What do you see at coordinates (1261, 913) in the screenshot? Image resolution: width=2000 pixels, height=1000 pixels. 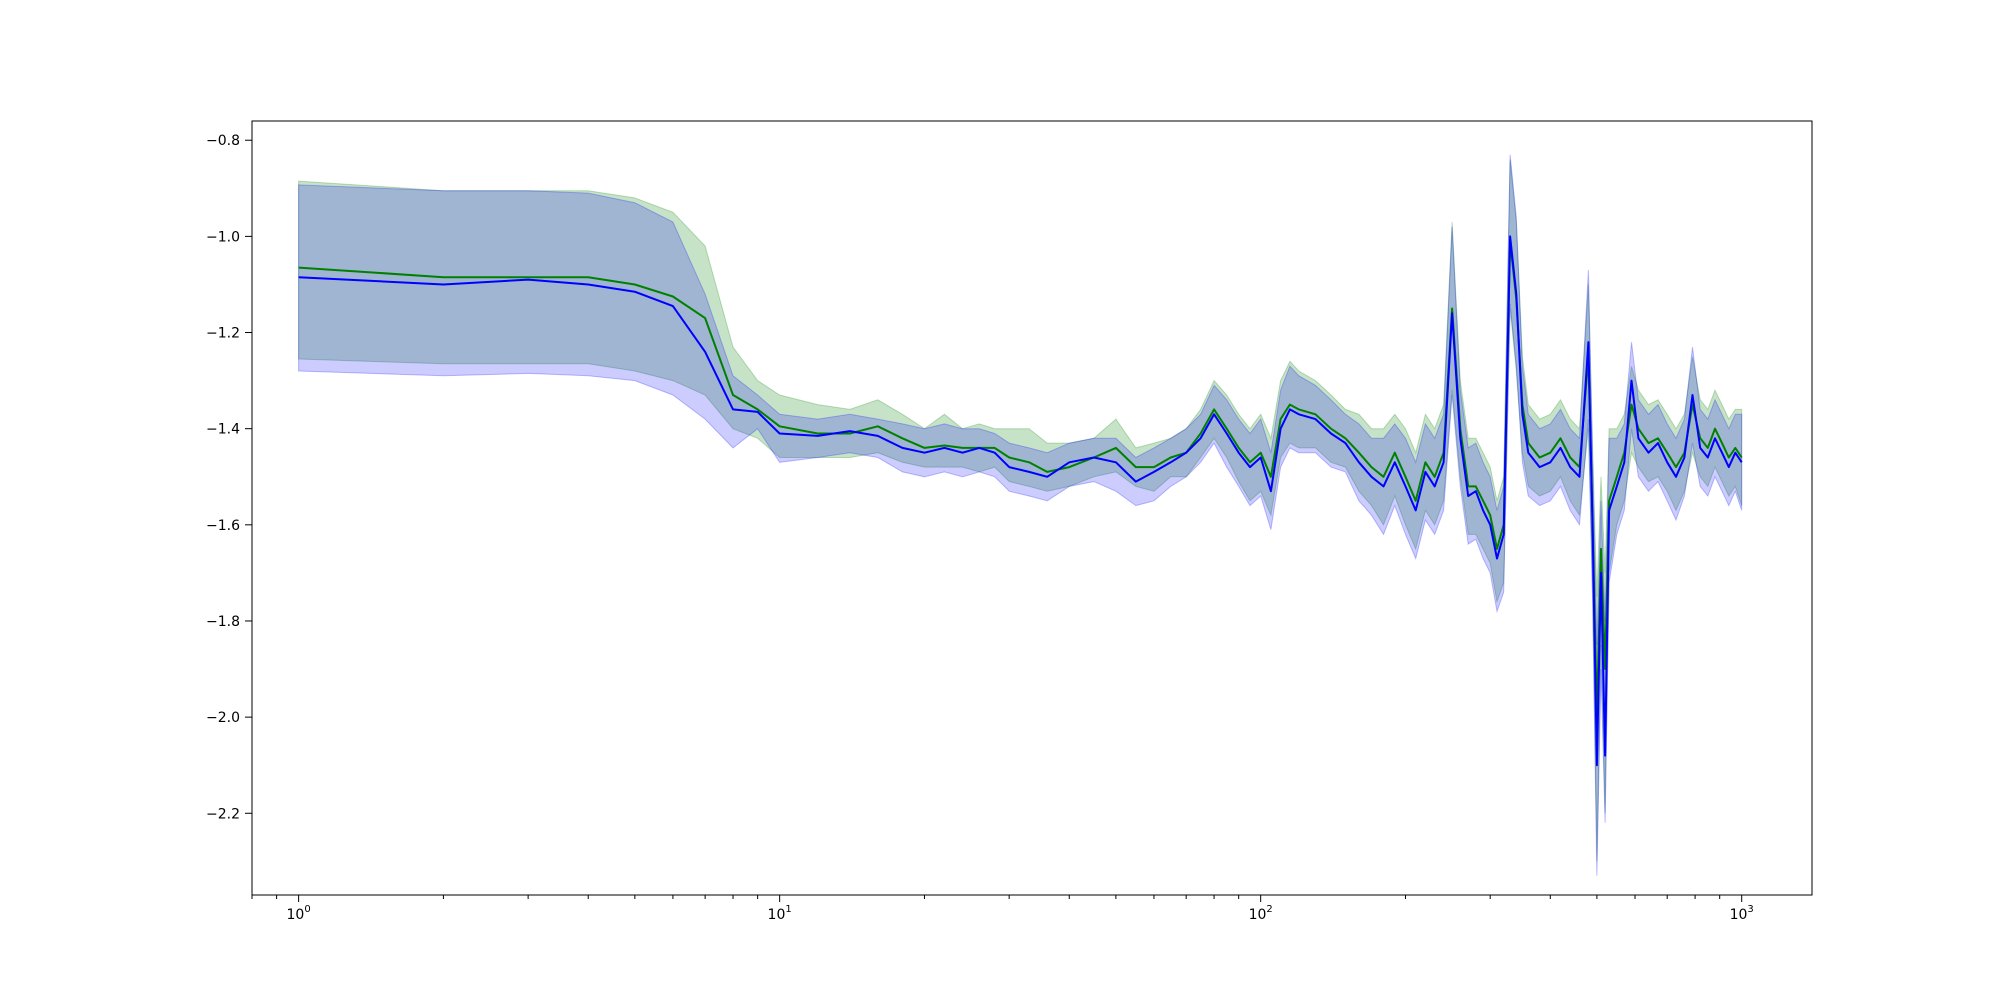 I see `x-tick-label: 10²` at bounding box center [1261, 913].